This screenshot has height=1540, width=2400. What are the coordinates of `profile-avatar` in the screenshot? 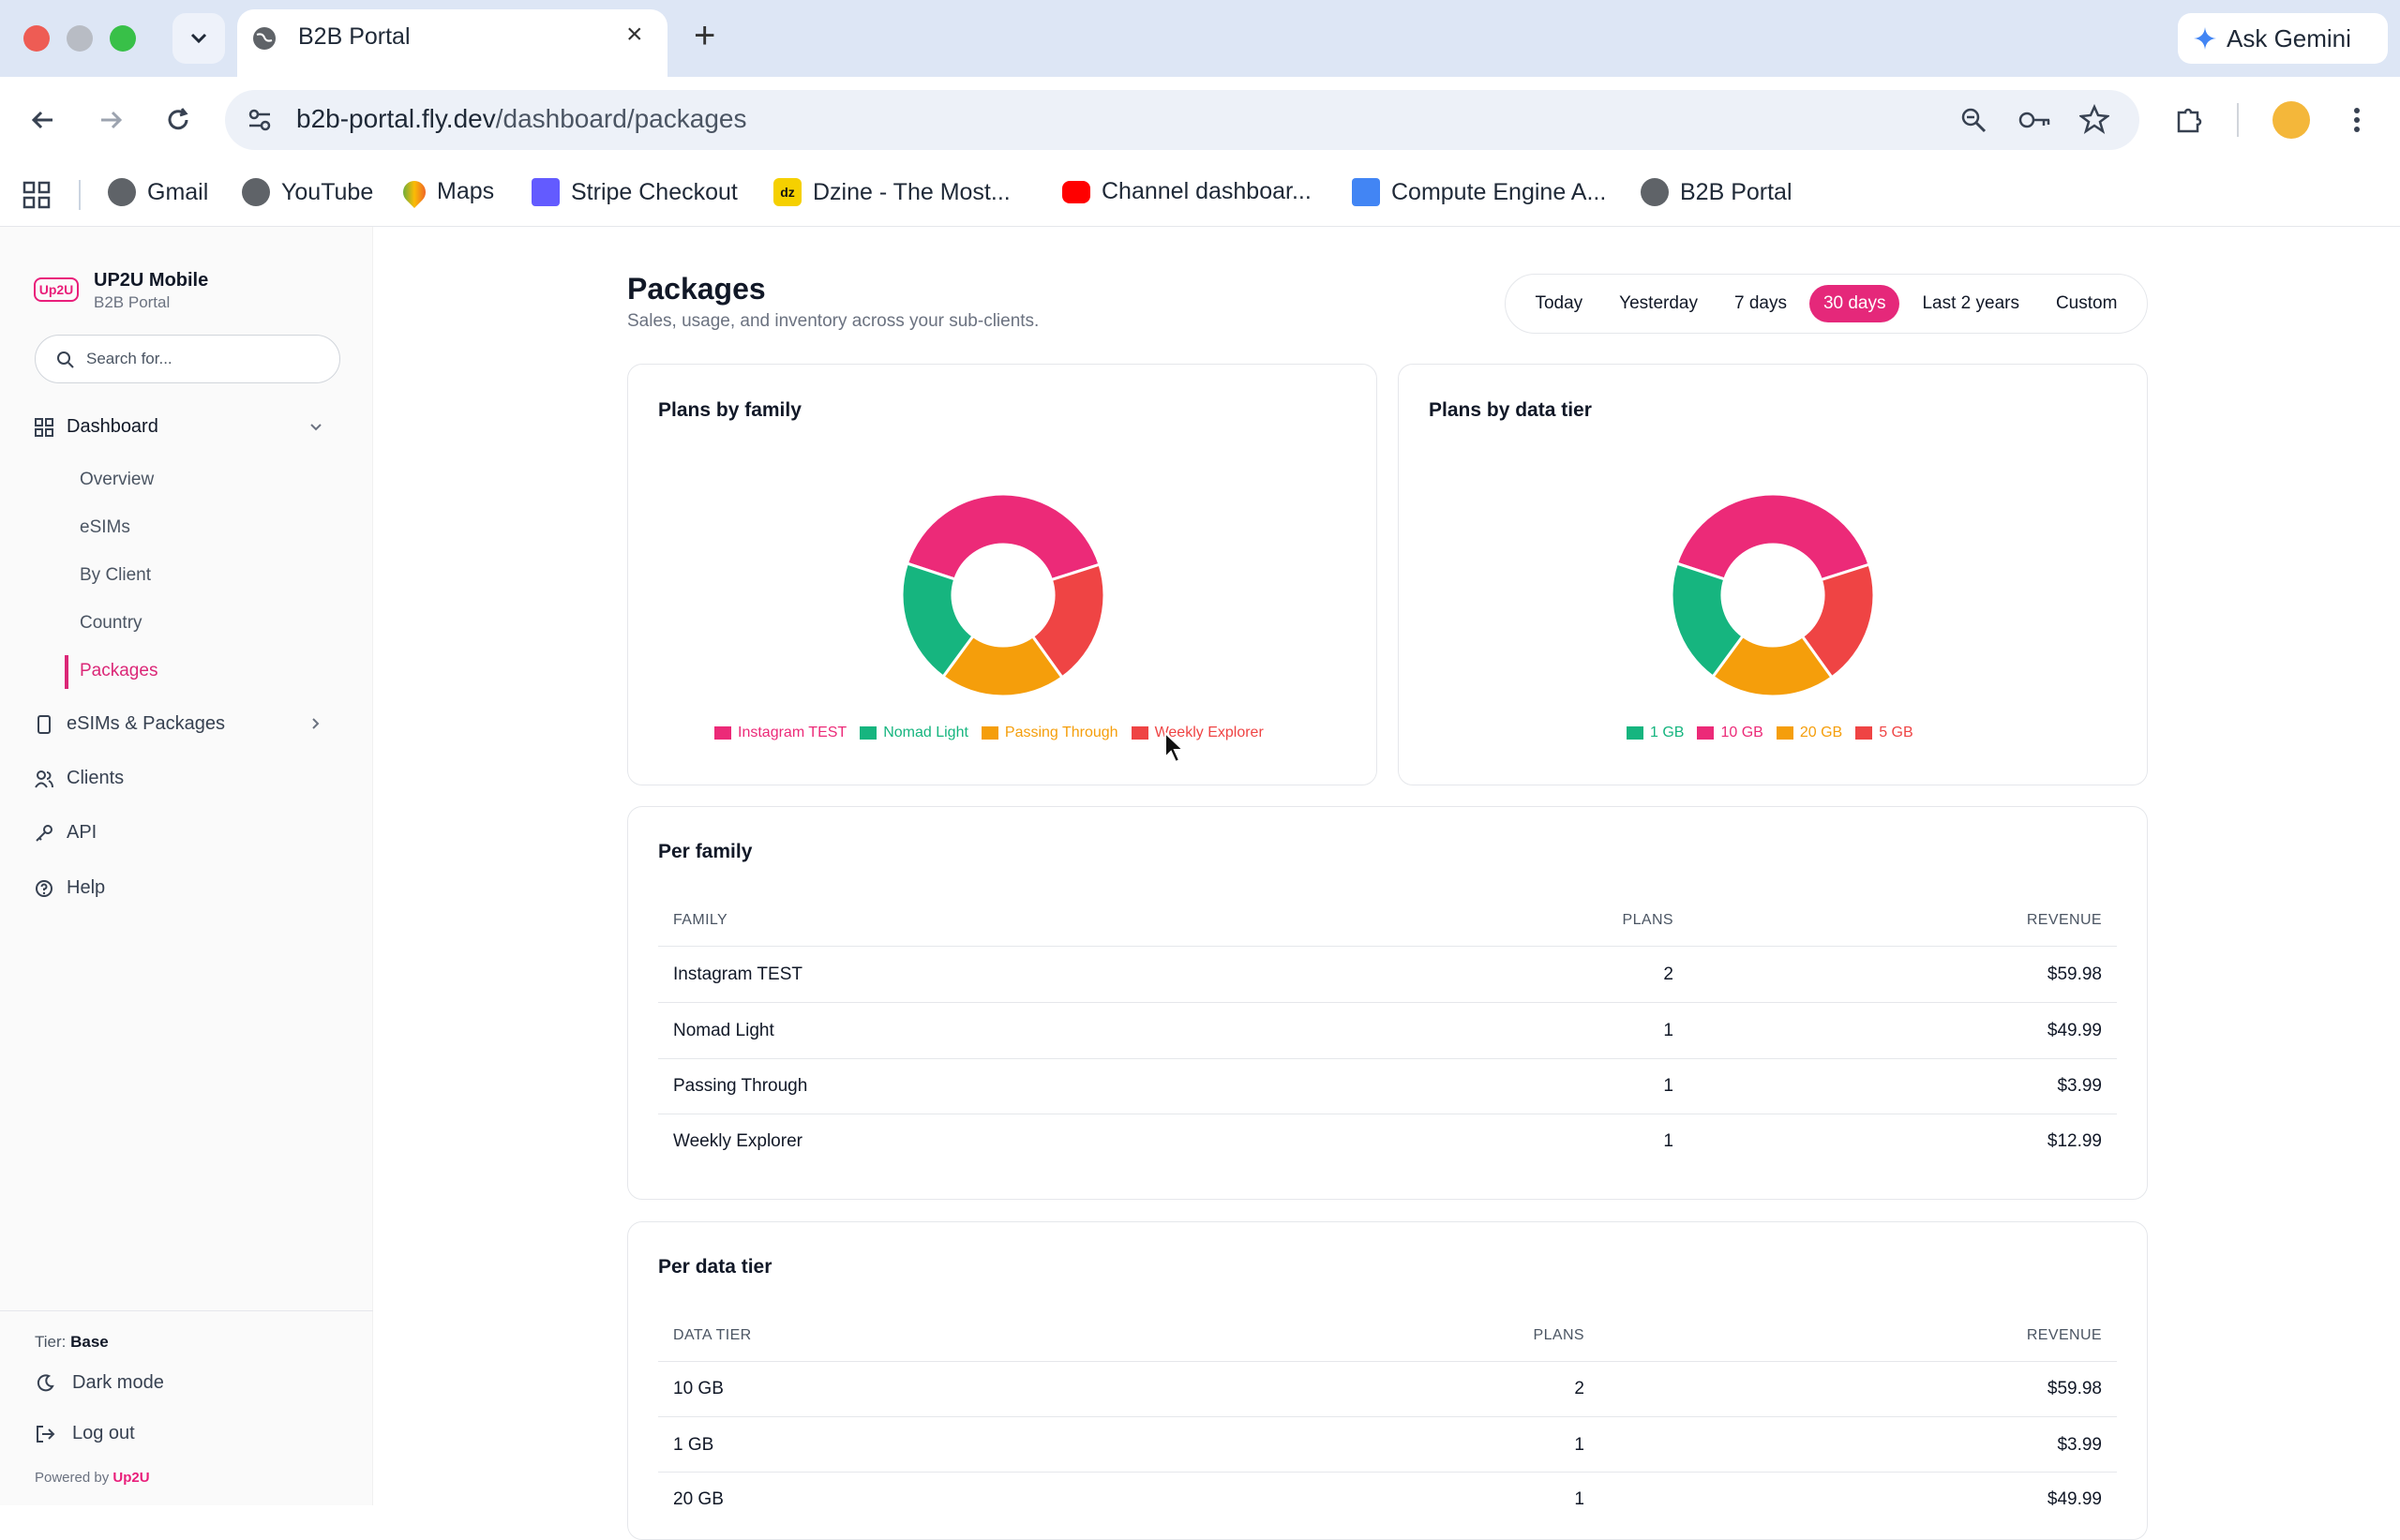 It's located at (2291, 120).